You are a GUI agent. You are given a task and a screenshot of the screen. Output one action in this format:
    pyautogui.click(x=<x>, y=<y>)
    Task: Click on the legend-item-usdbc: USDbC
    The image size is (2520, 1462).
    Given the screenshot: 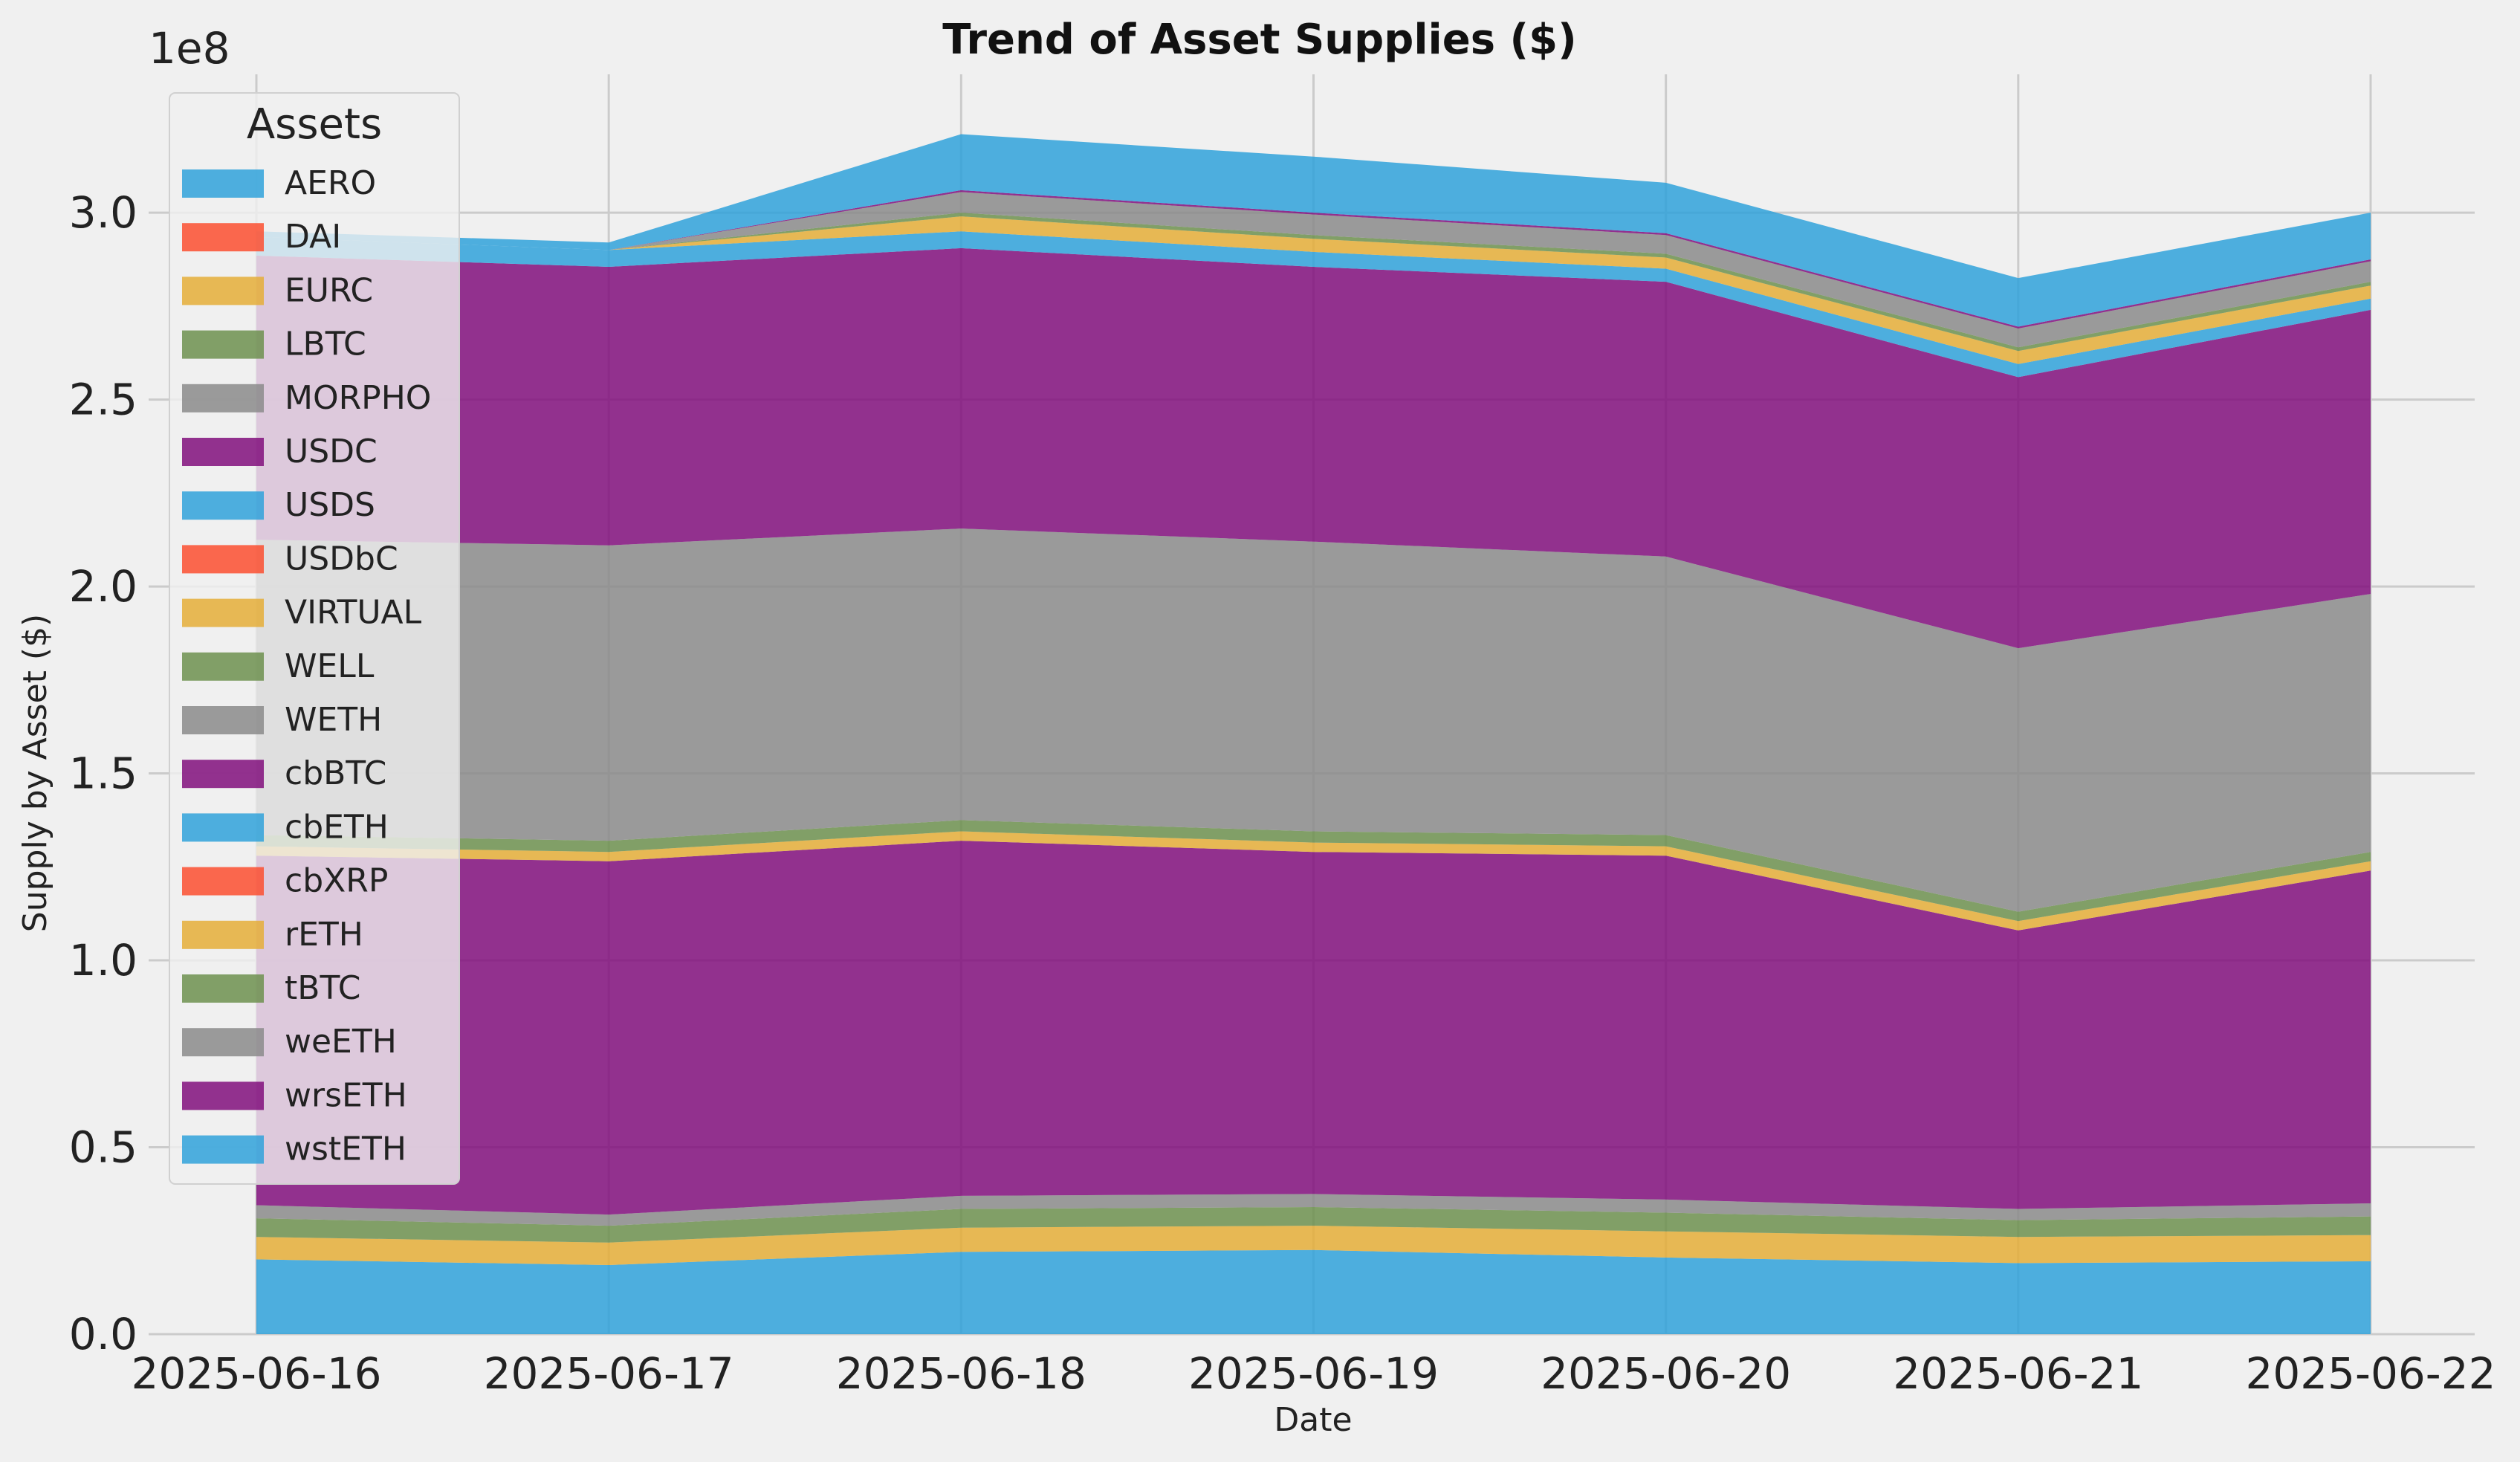 What is the action you would take?
    pyautogui.click(x=290, y=559)
    